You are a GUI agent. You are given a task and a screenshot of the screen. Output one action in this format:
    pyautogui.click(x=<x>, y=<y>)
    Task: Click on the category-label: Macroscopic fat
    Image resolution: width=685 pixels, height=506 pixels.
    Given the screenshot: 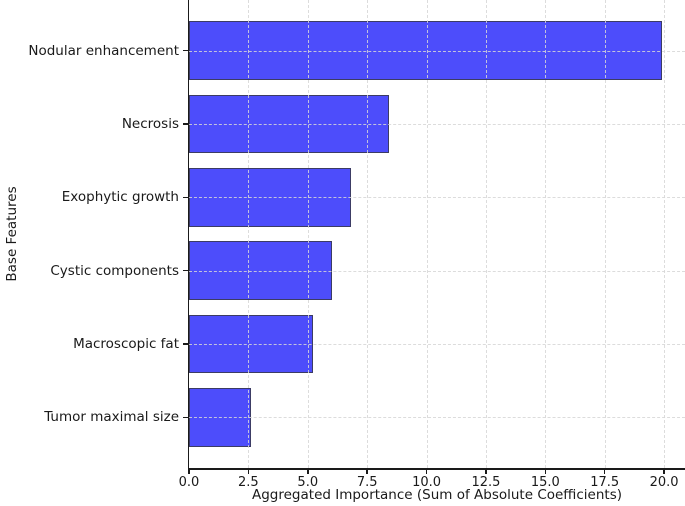 What is the action you would take?
    pyautogui.click(x=126, y=344)
    